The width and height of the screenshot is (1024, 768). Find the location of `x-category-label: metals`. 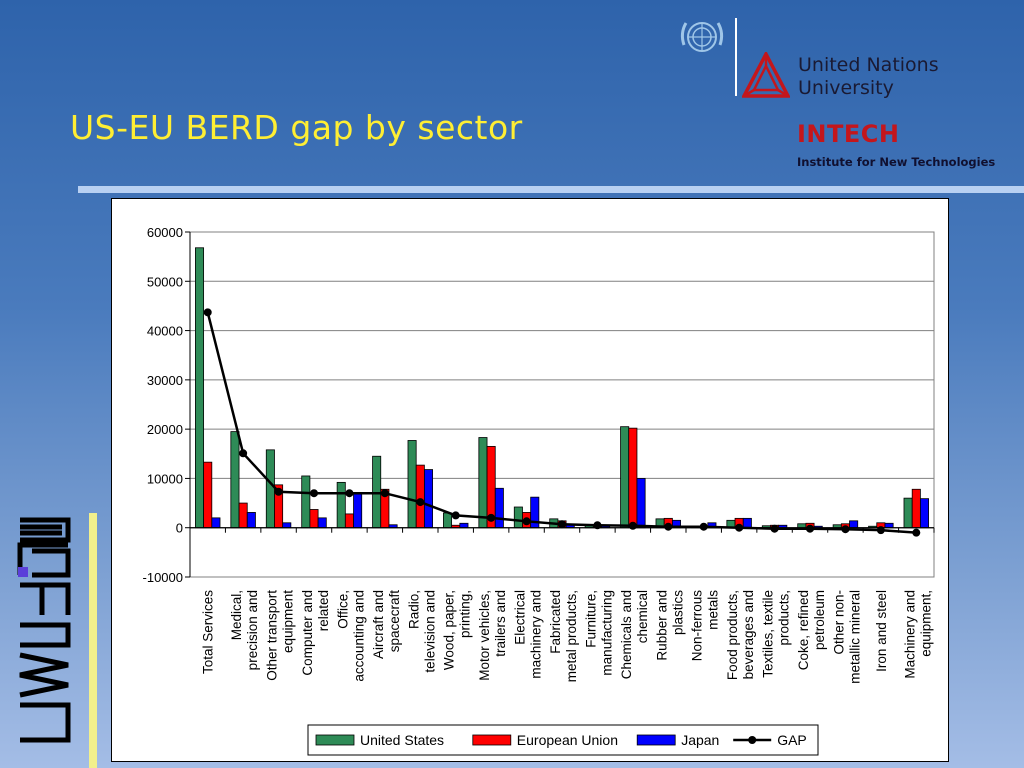

x-category-label: metals is located at coordinates (713, 610).